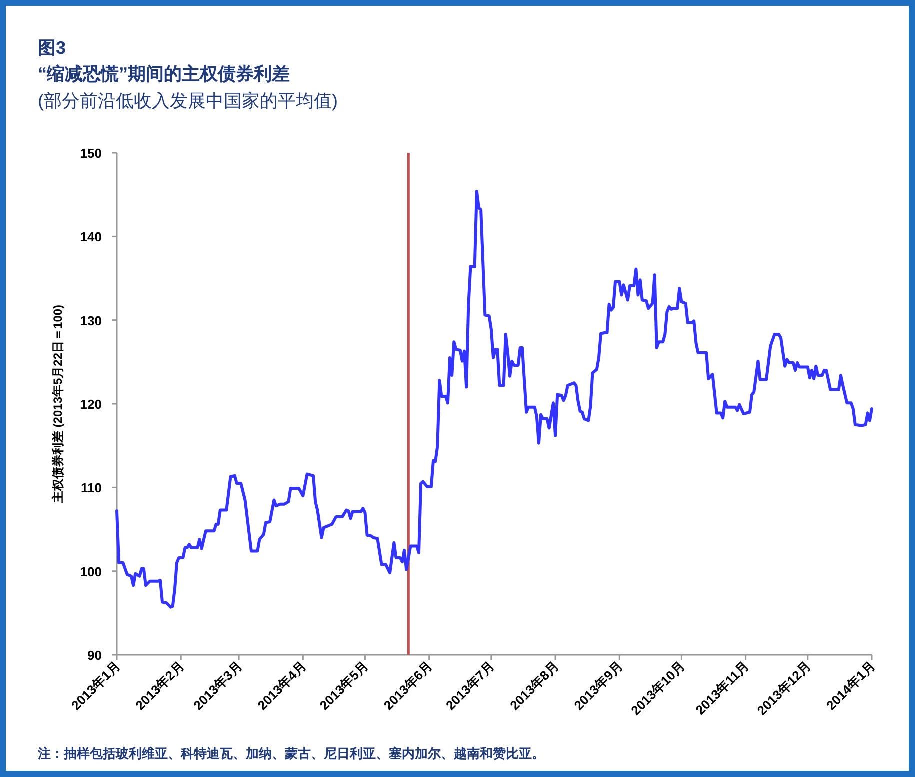 The image size is (915, 777). Describe the element at coordinates (91, 237) in the screenshot. I see `y-tick-label: 140` at that location.